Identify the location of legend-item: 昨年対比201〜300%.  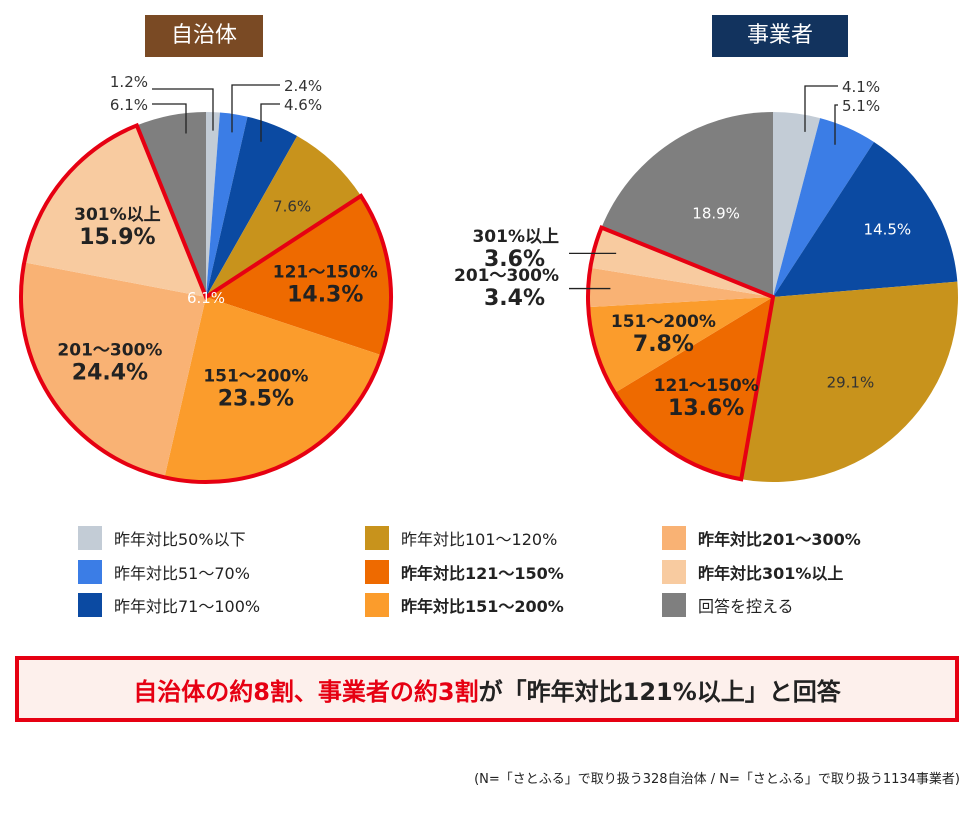
(761, 538).